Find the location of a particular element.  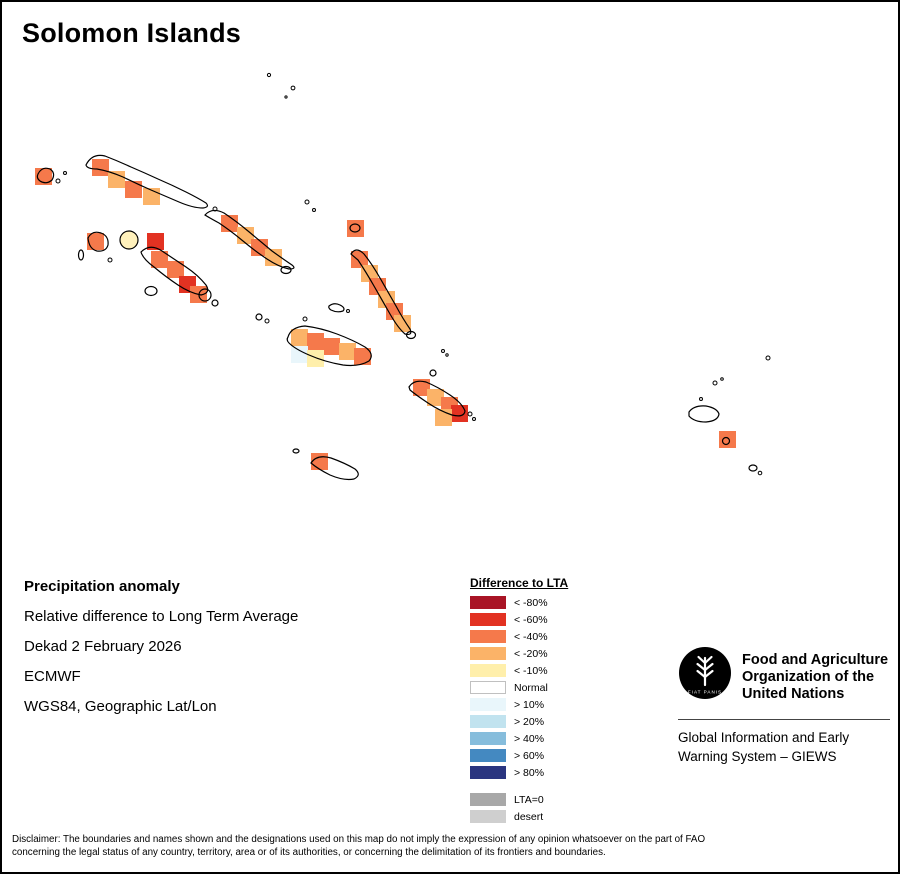

legend-item: < -60% is located at coordinates (519, 619).